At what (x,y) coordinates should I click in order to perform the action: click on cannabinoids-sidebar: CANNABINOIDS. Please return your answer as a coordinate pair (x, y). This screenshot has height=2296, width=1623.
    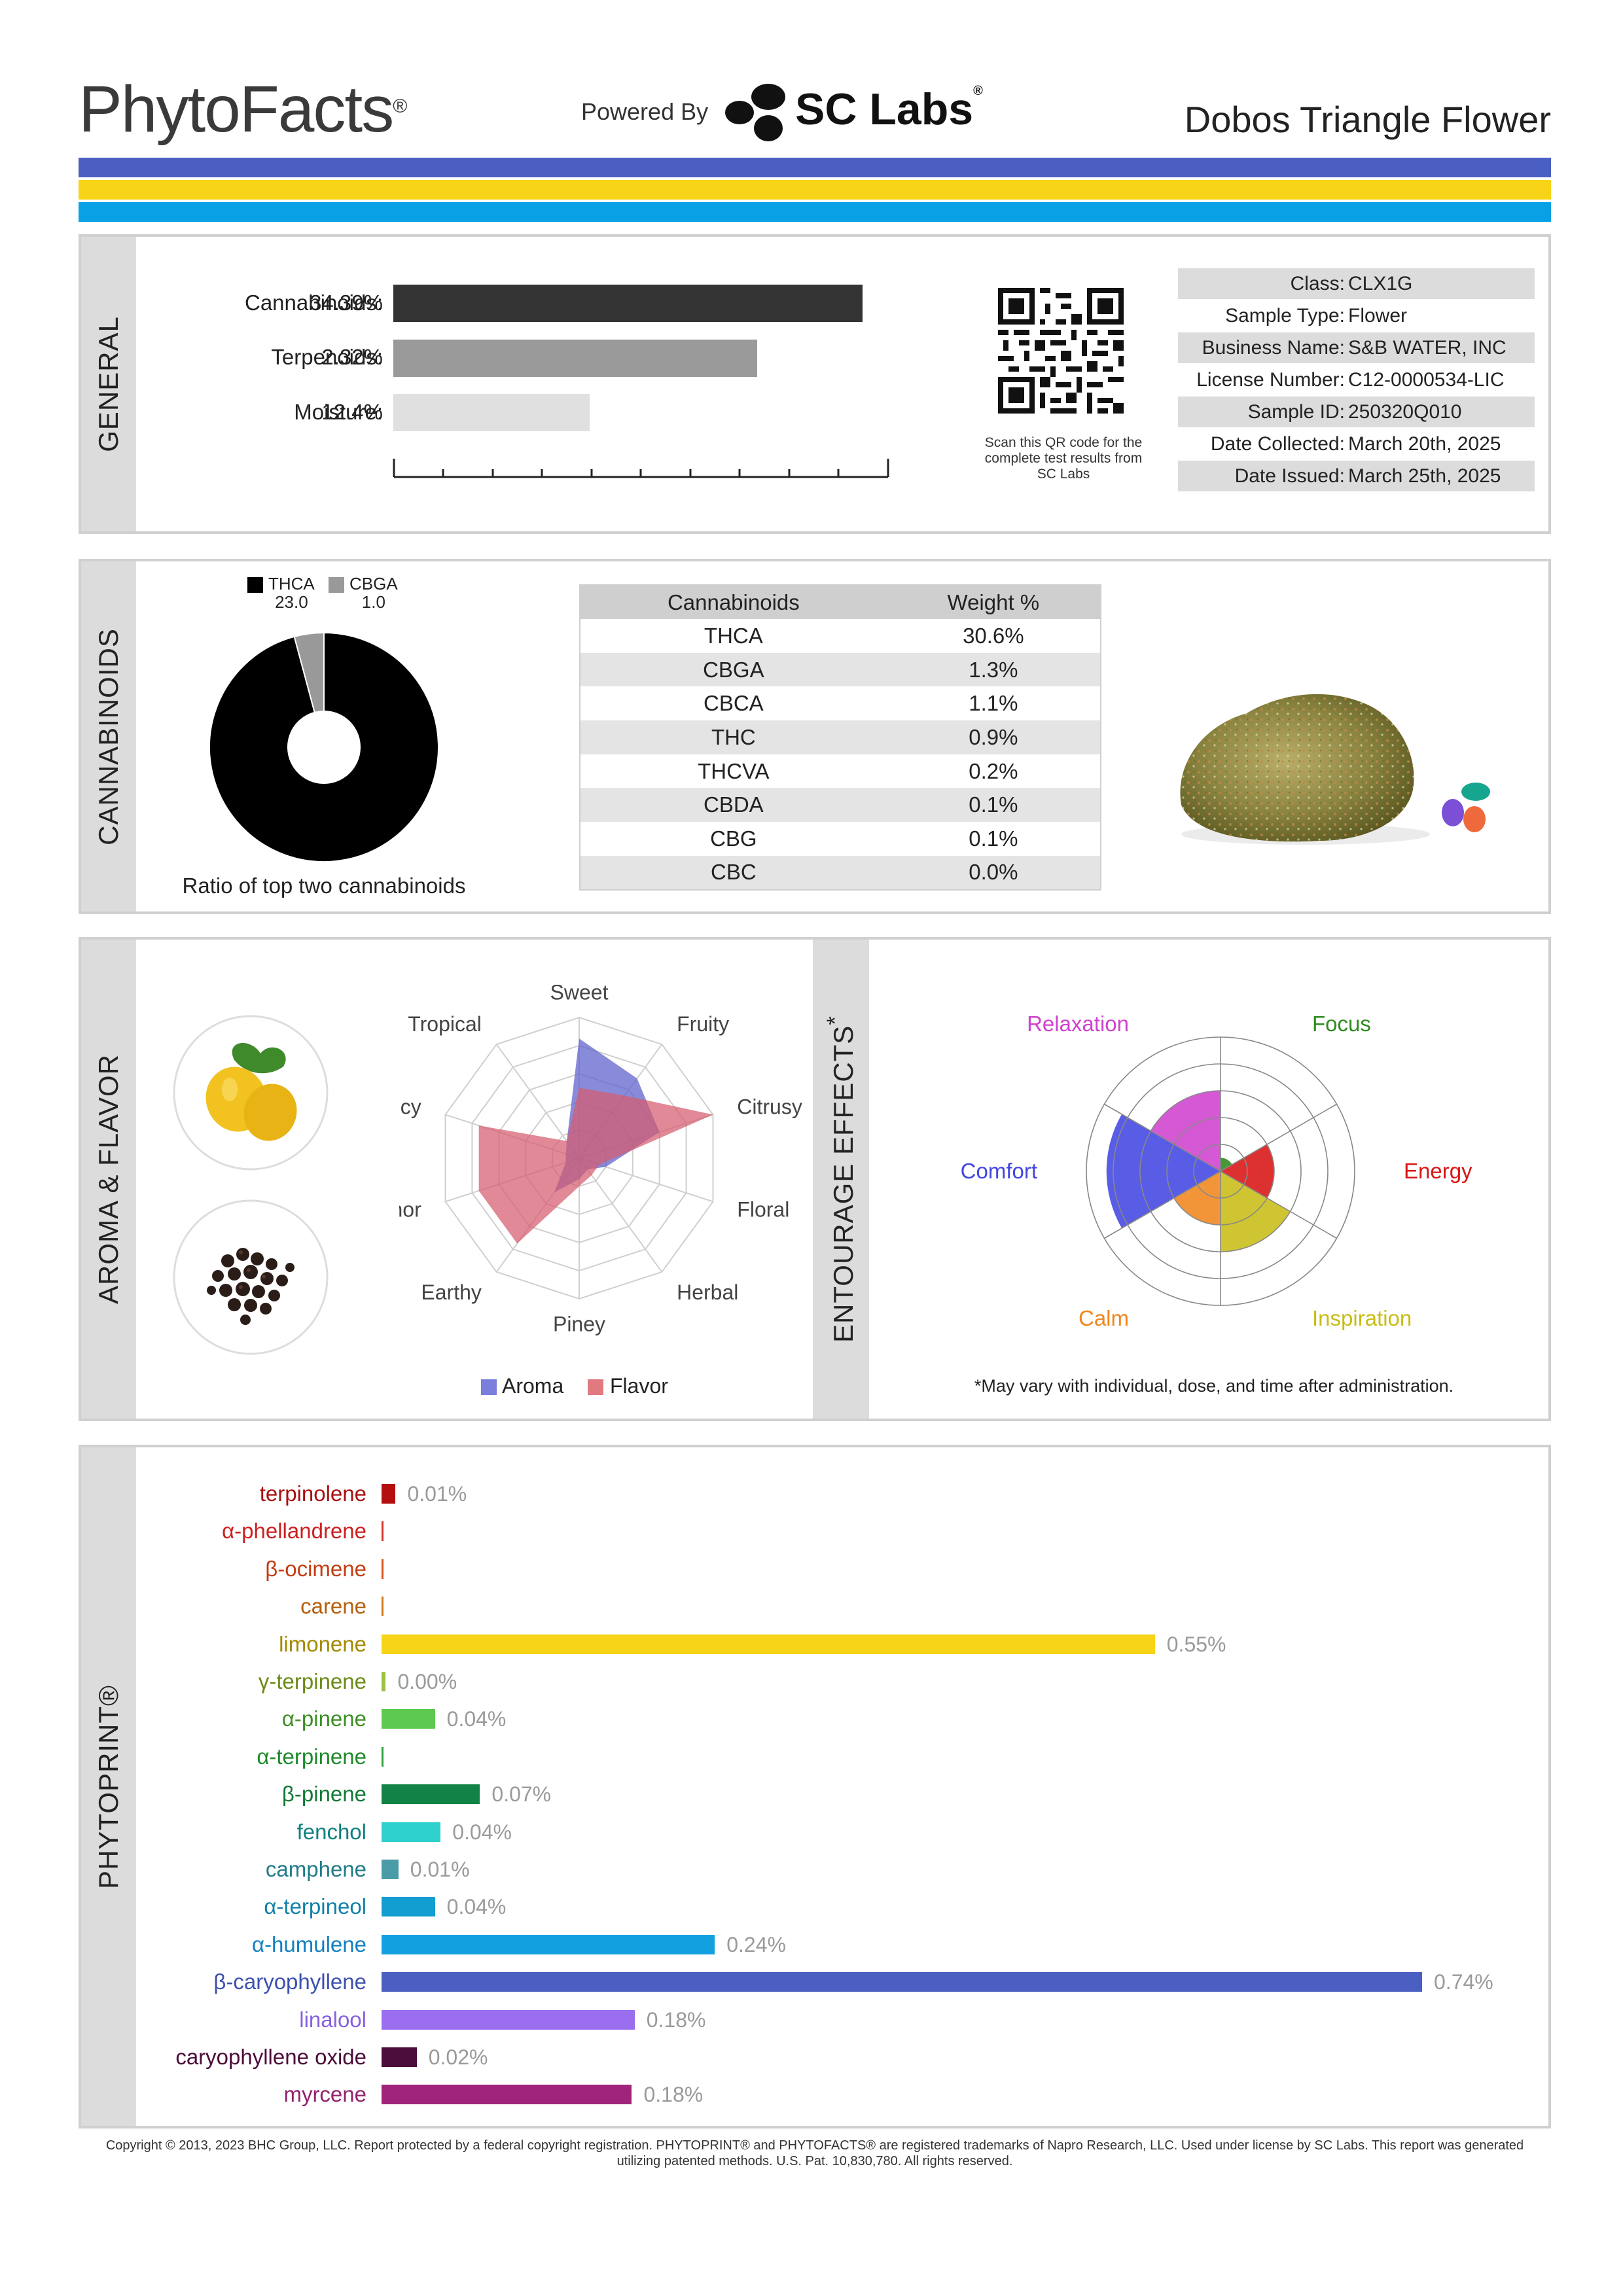
    Looking at the image, I should click on (108, 736).